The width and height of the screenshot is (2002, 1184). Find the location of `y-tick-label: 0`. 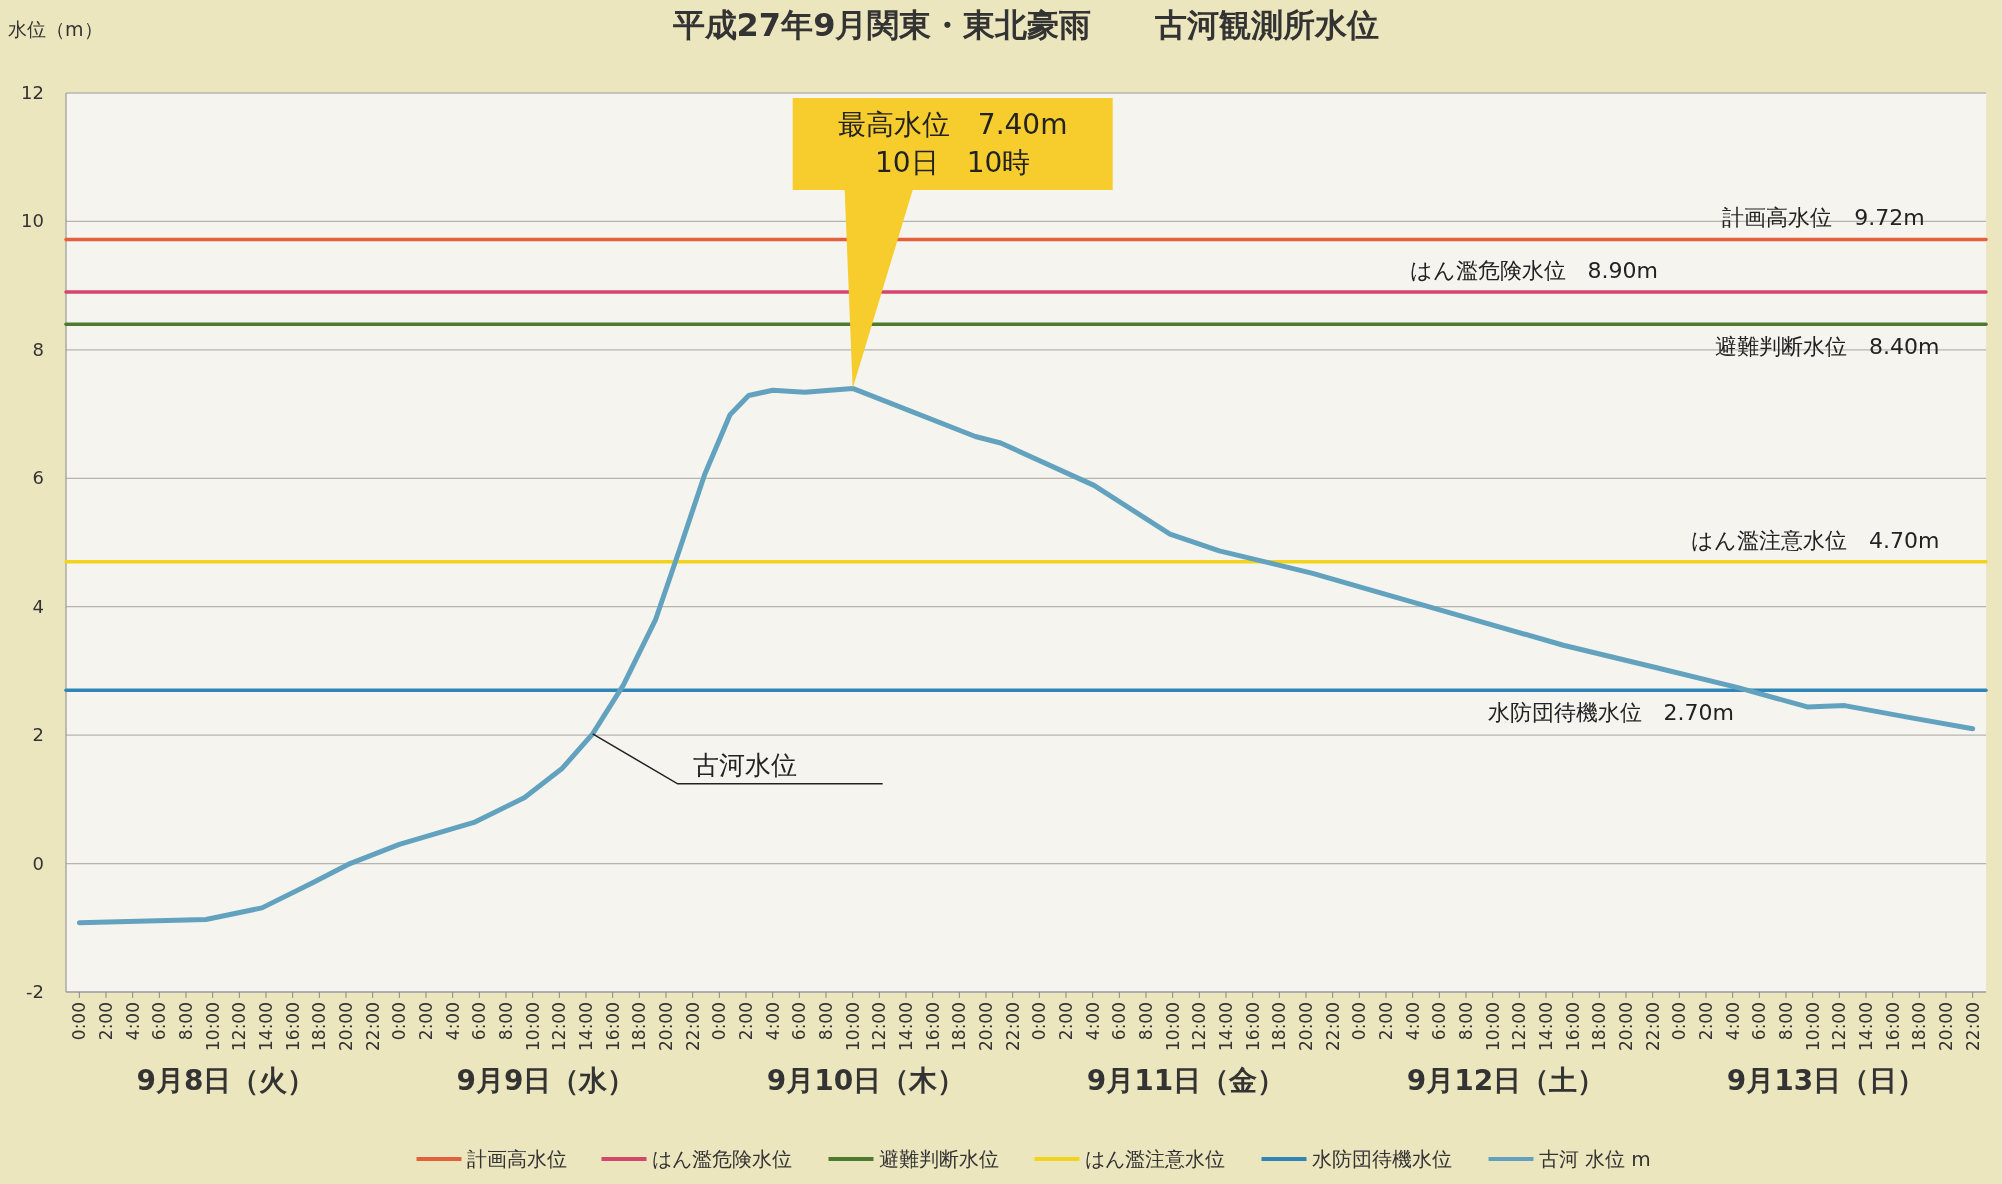

y-tick-label: 0 is located at coordinates (38, 863).